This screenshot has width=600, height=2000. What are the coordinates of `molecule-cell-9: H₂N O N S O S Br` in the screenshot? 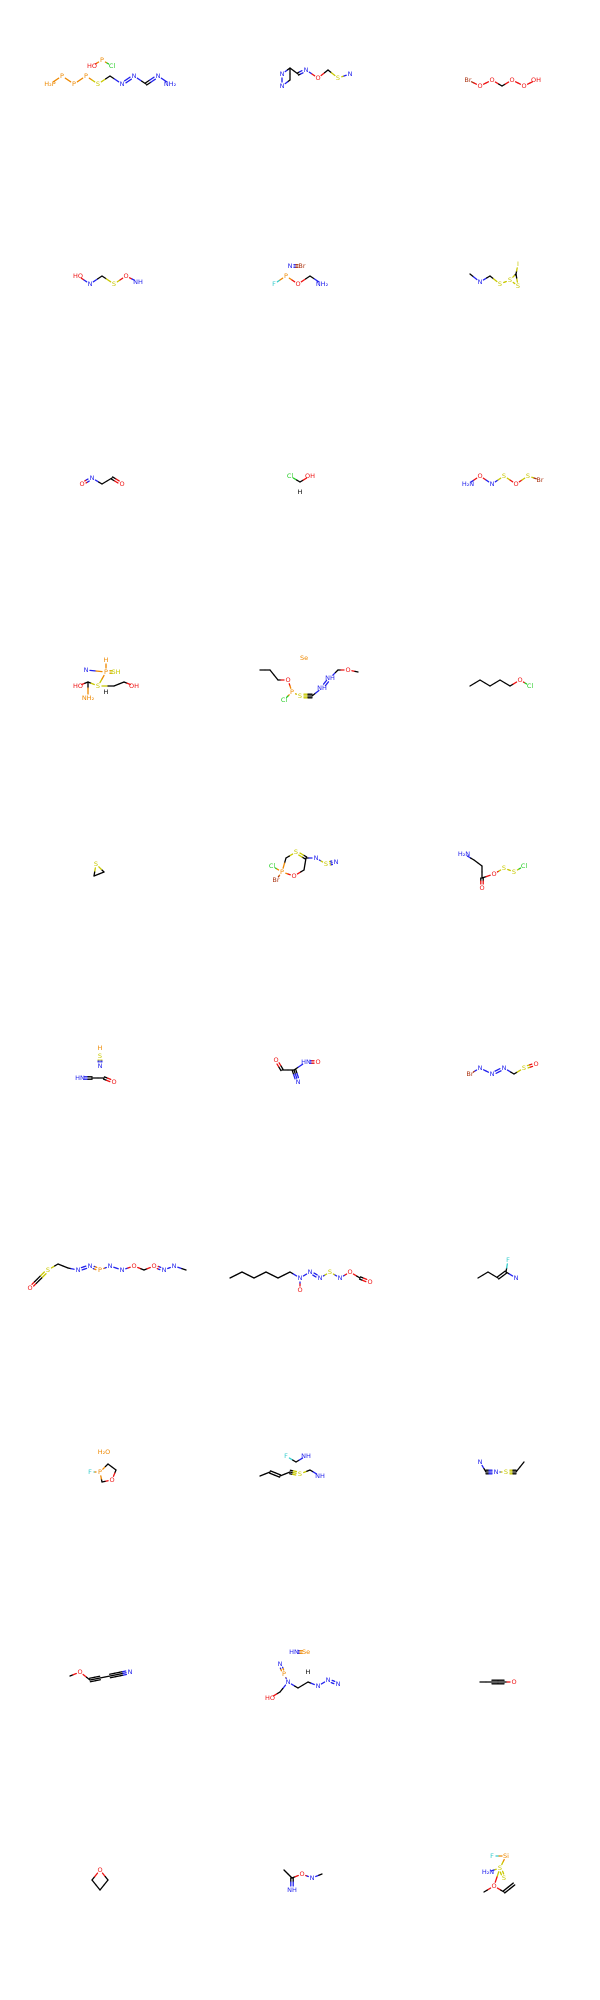 It's located at (500, 500).